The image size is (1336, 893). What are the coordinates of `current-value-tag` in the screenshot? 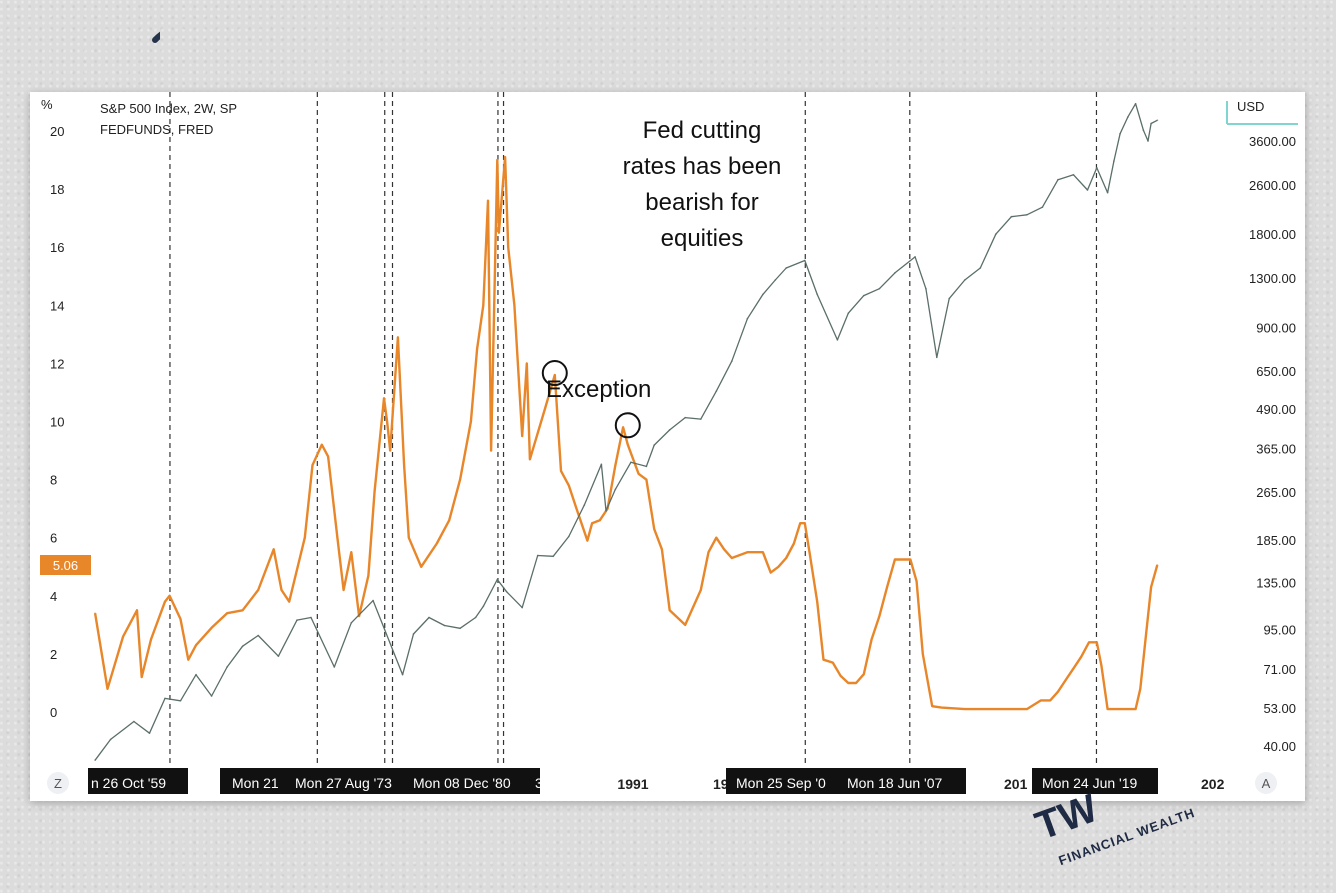 It's located at (65, 565).